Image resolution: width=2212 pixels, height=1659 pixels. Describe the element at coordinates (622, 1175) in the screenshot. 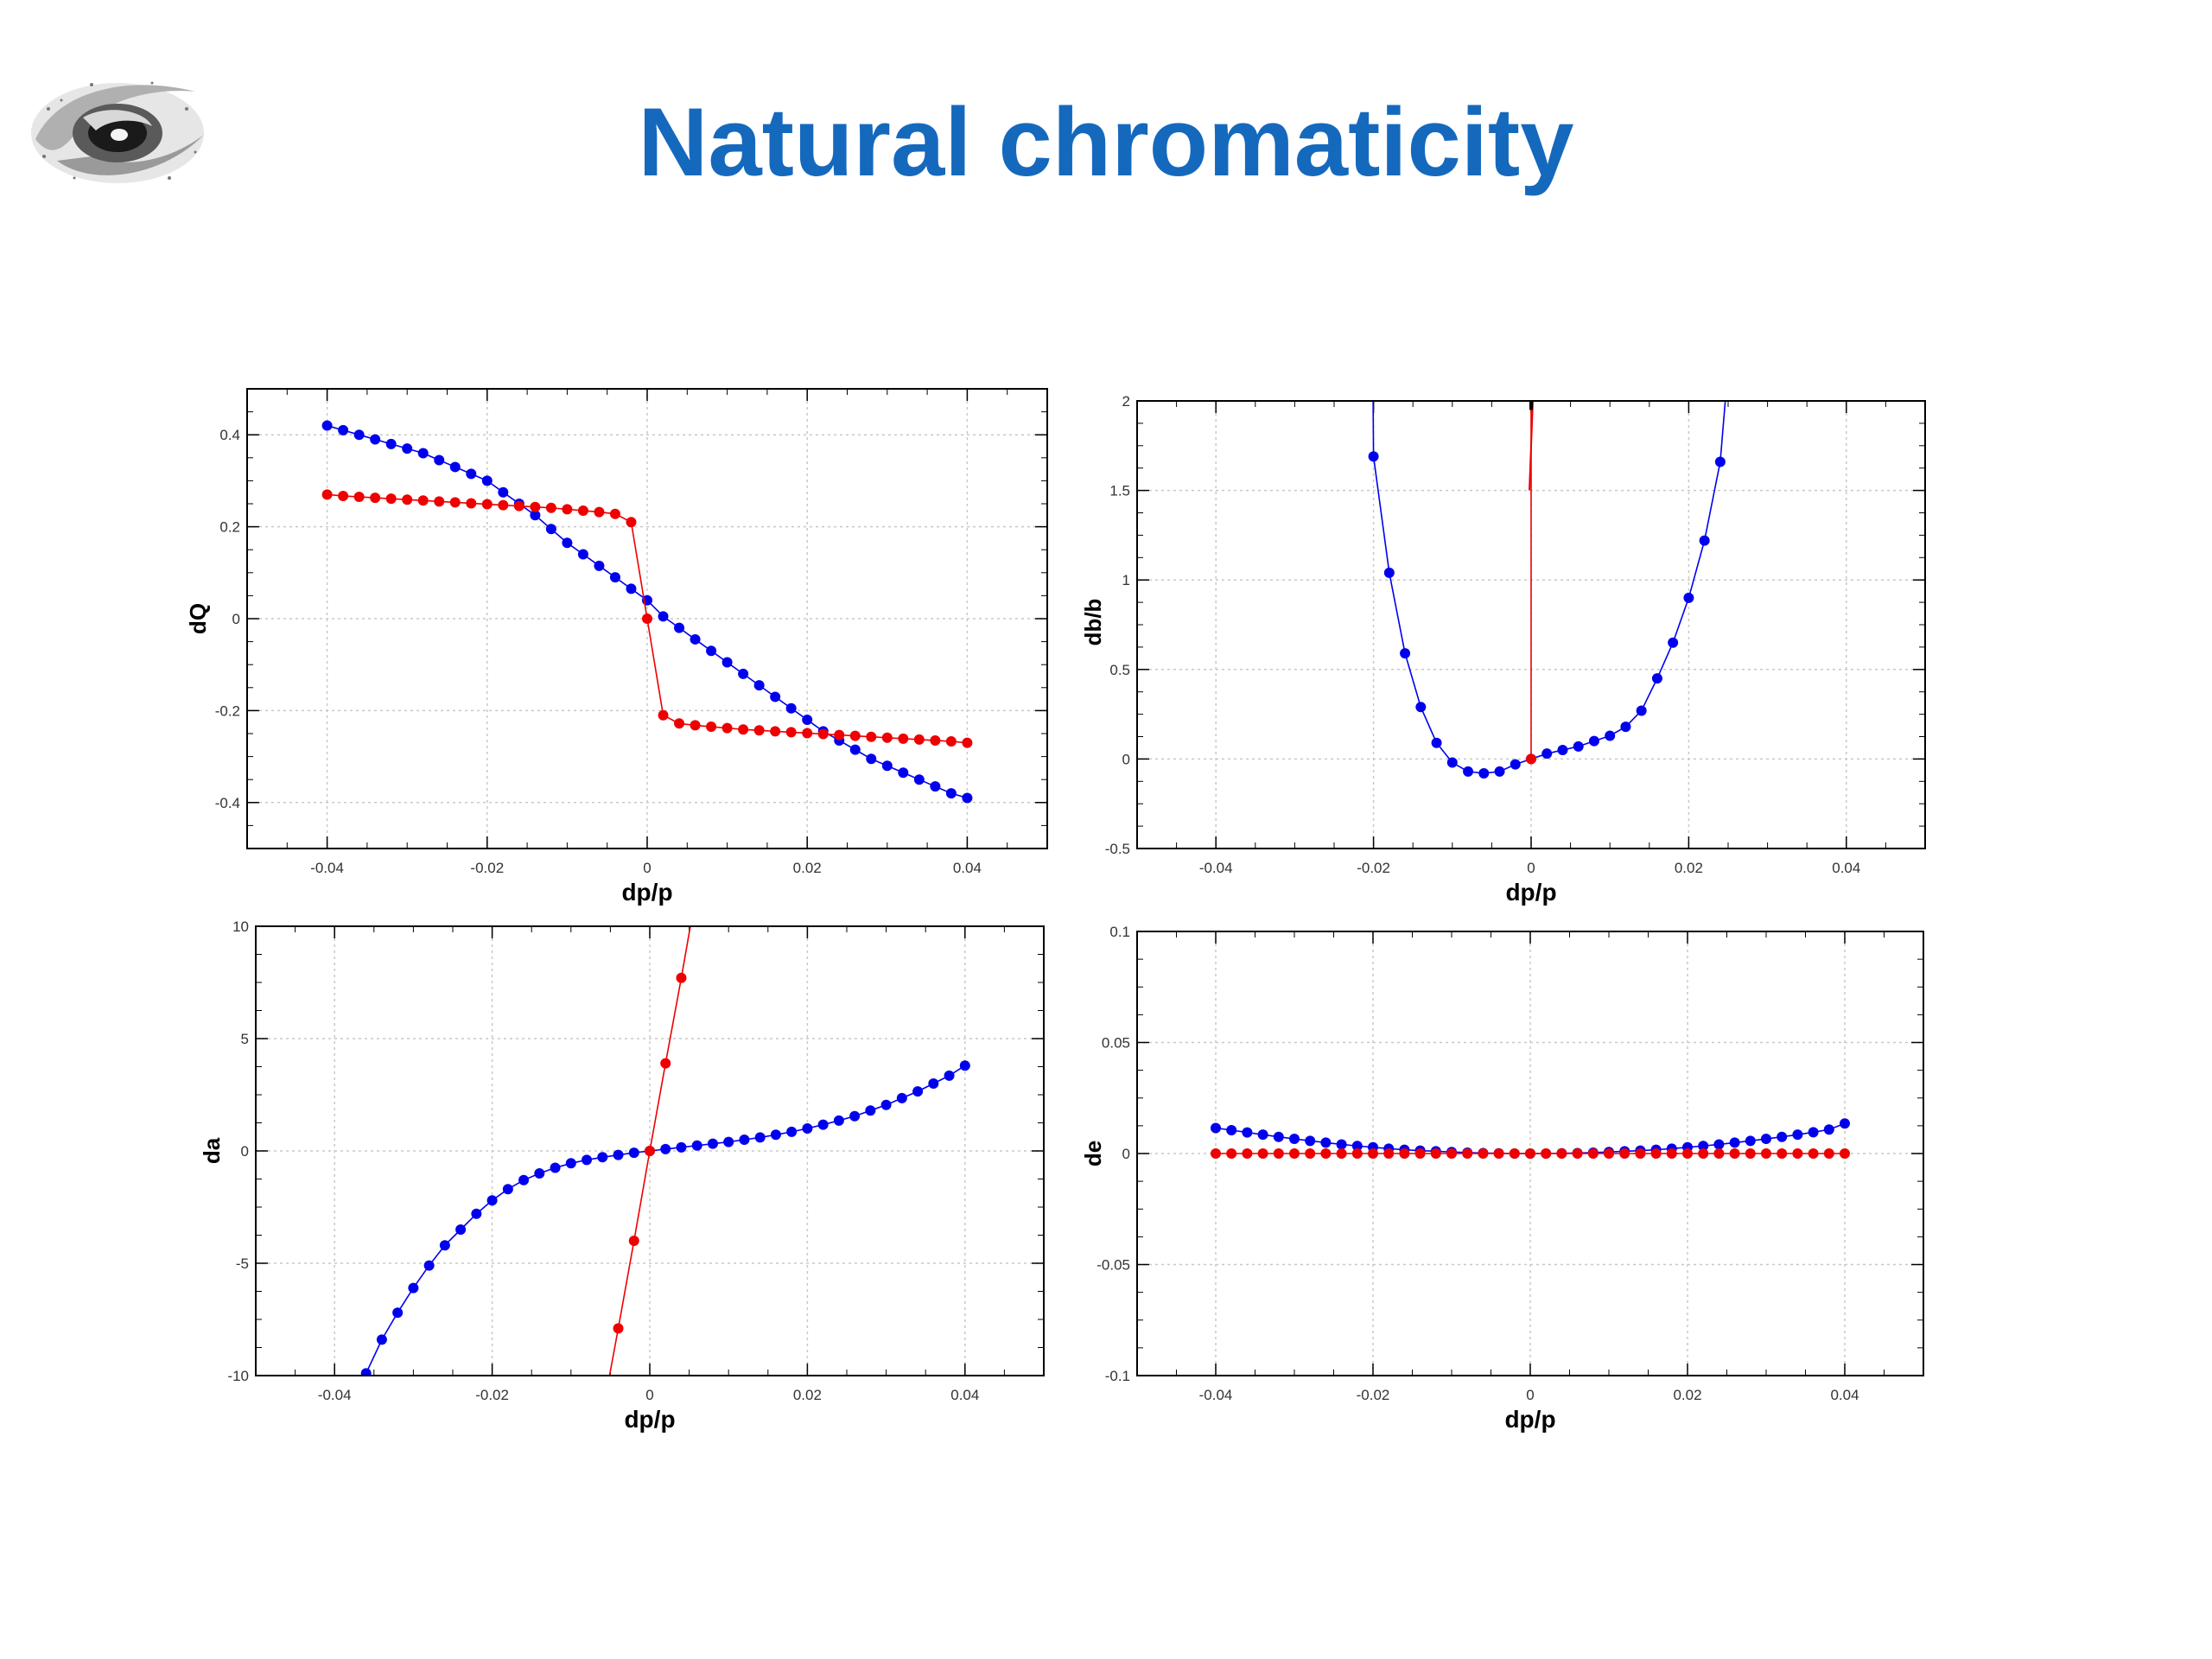

I see `chart-panel-3: -0.04 -0.02 0 0.02 0.04 -10 -5 0 5 10 dp/p da` at that location.